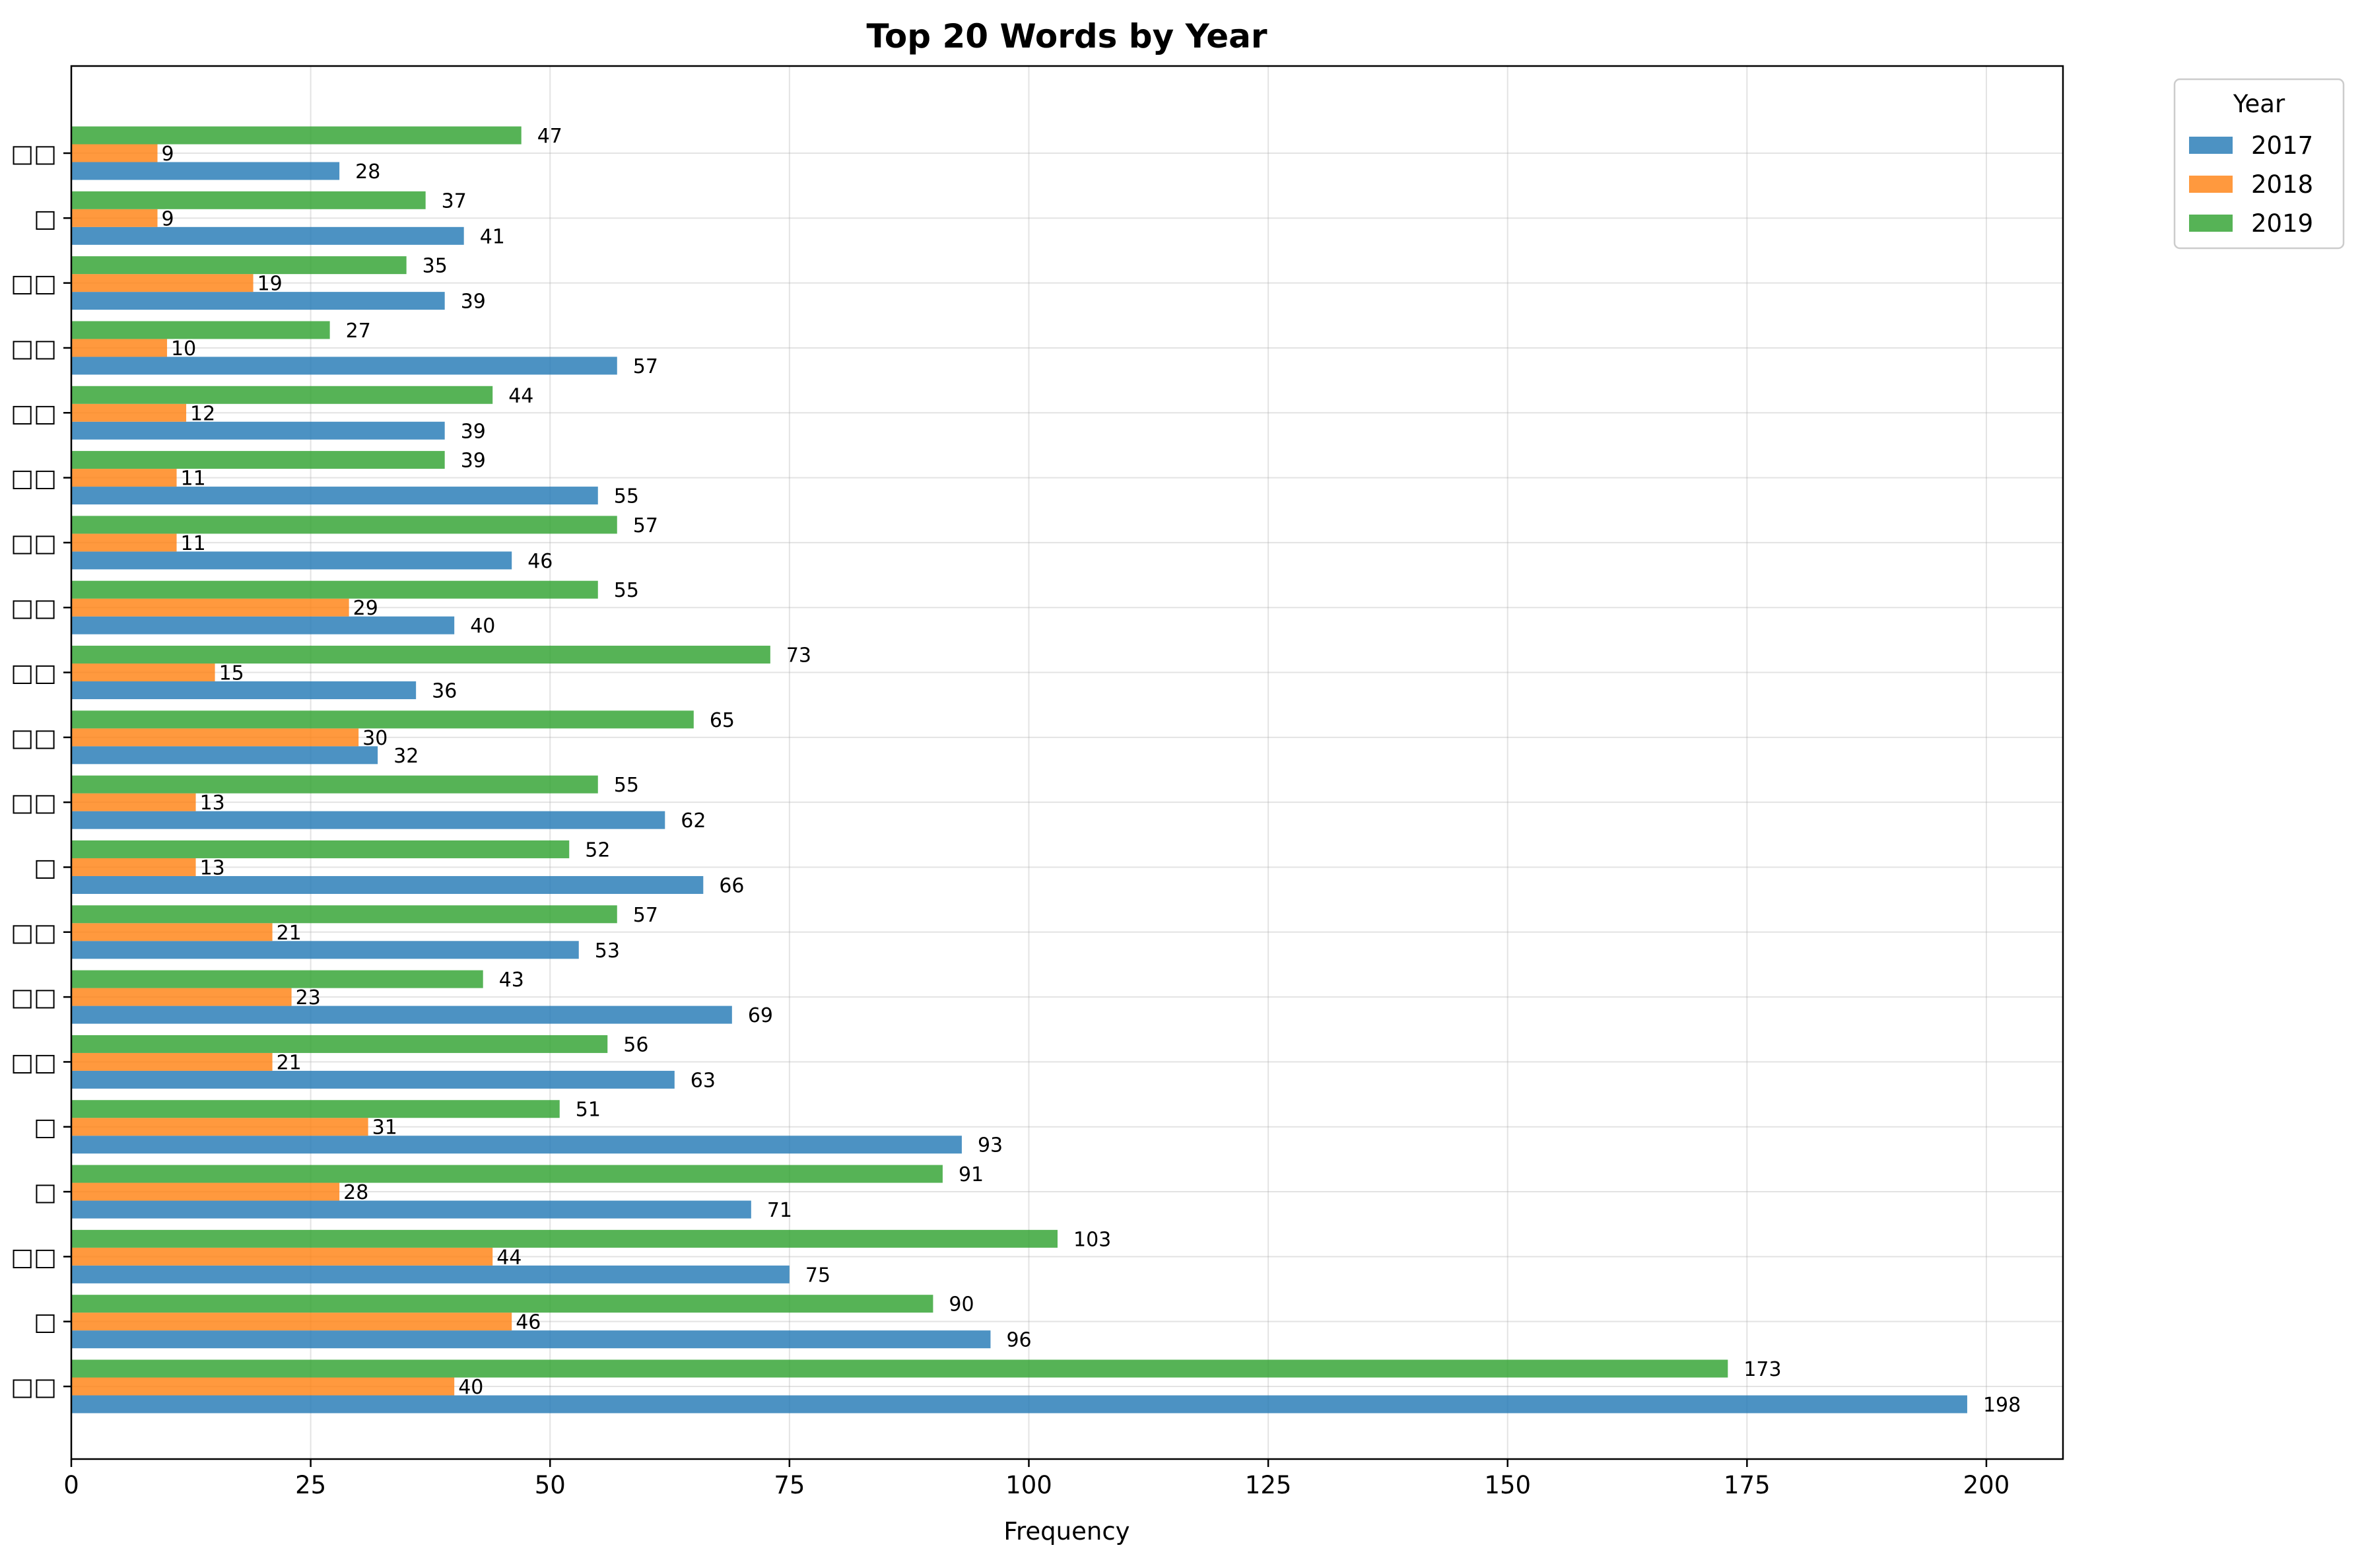  Describe the element at coordinates (308, 997) in the screenshot. I see `data-label: 23` at that location.